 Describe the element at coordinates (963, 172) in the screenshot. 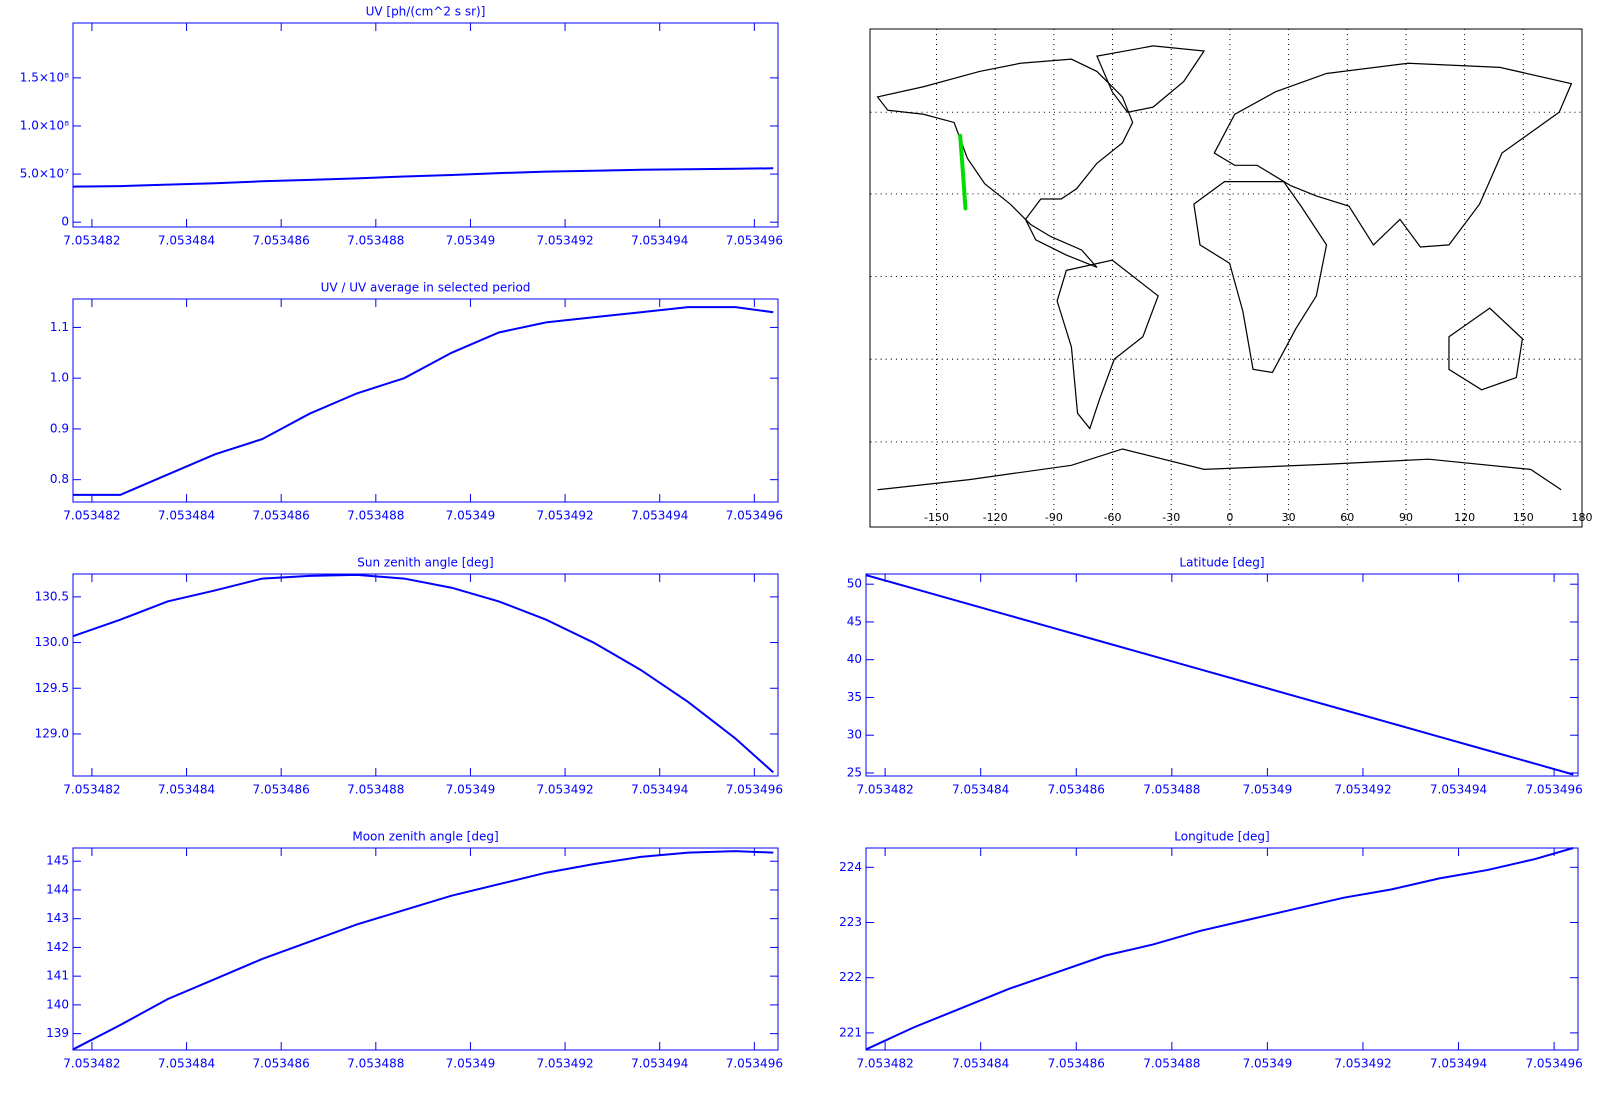

I see `ground-track` at that location.